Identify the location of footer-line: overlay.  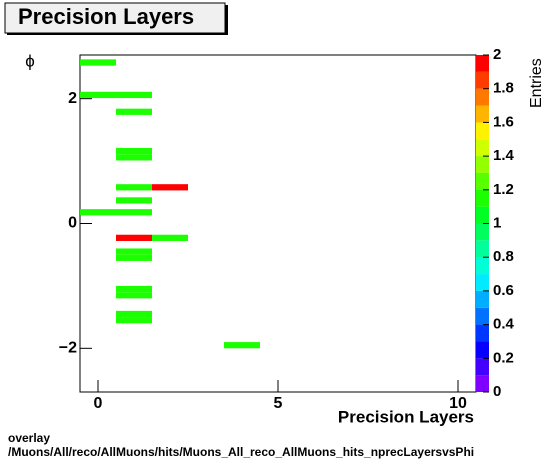
(29, 438).